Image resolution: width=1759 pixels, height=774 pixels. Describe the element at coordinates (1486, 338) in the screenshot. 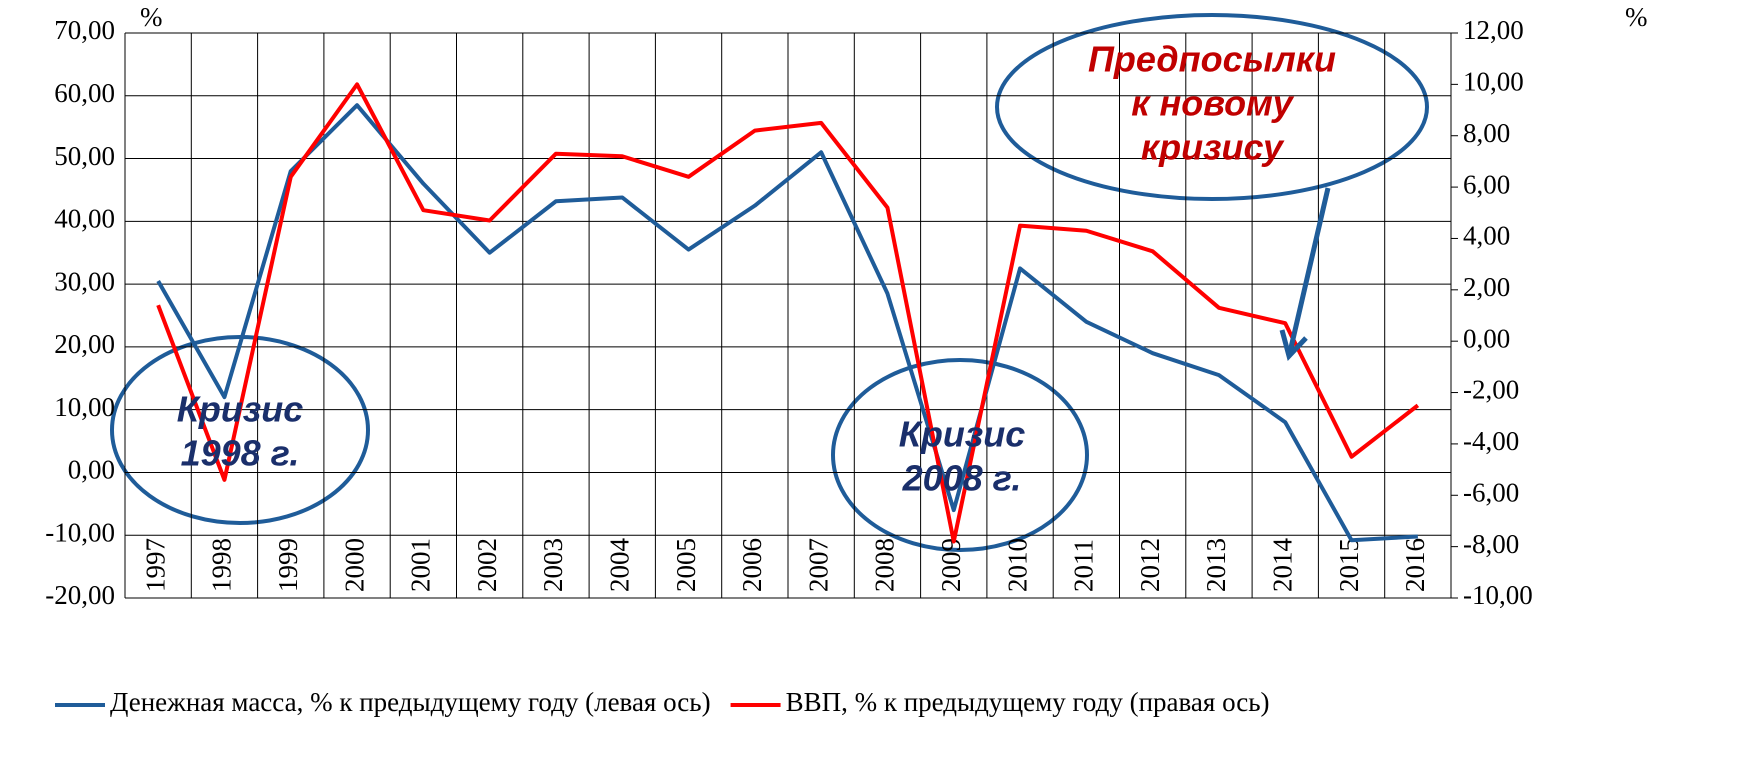

I see `y2-tick-label: 0,00` at that location.